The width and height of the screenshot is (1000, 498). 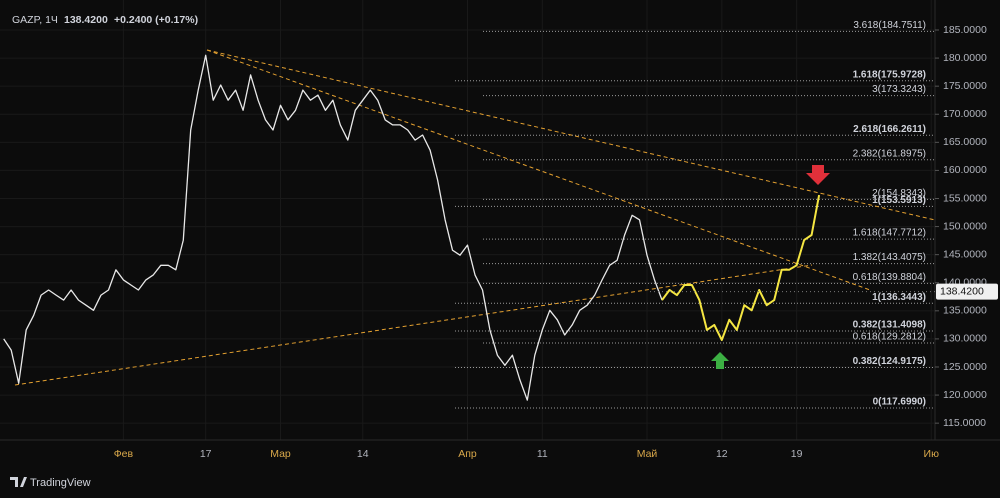 I want to click on x-tick-label: Ию, so click(x=932, y=454).